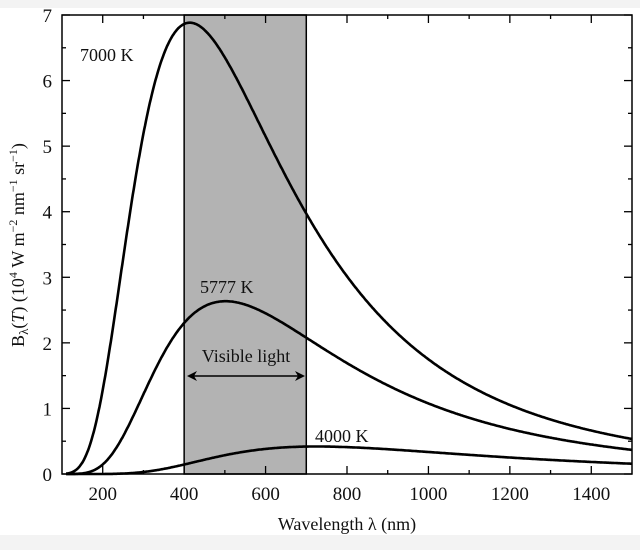  What do you see at coordinates (510, 494) in the screenshot?
I see `x-tick-label: 1200` at bounding box center [510, 494].